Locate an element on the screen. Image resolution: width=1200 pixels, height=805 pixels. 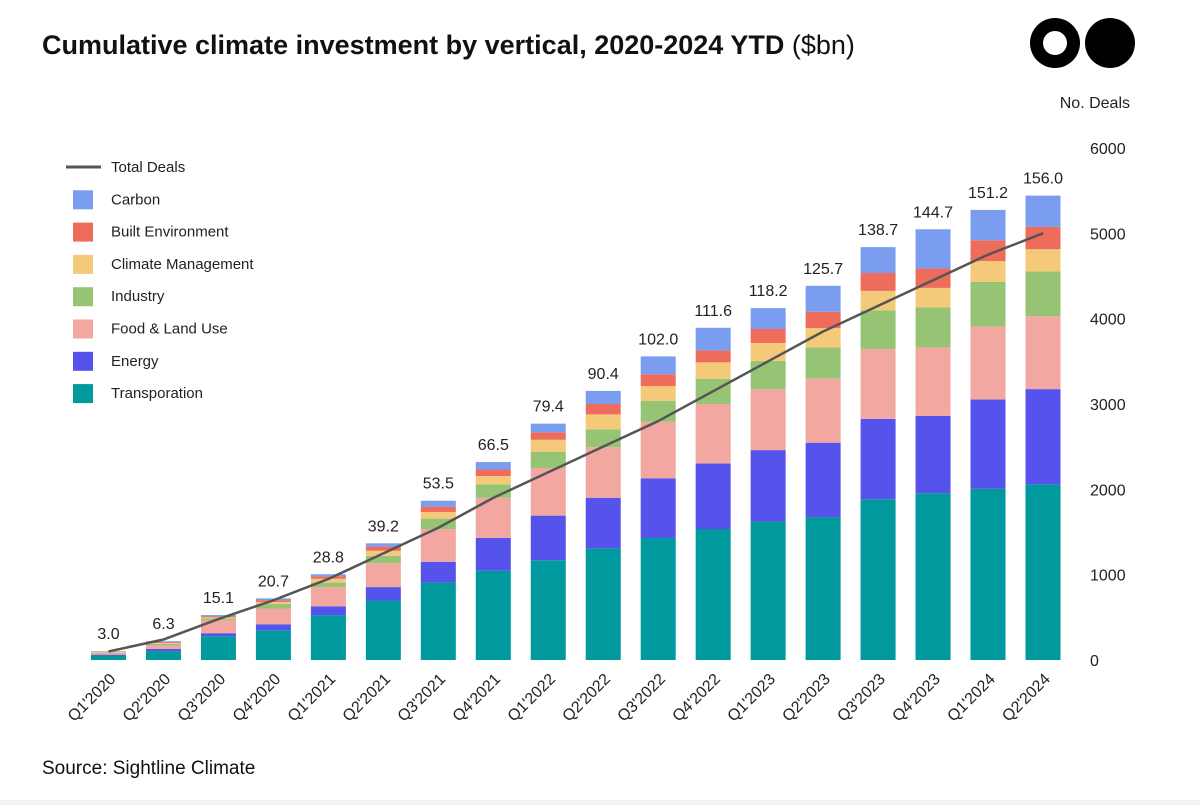
legend-label-energy: Energy is located at coordinates (135, 361).